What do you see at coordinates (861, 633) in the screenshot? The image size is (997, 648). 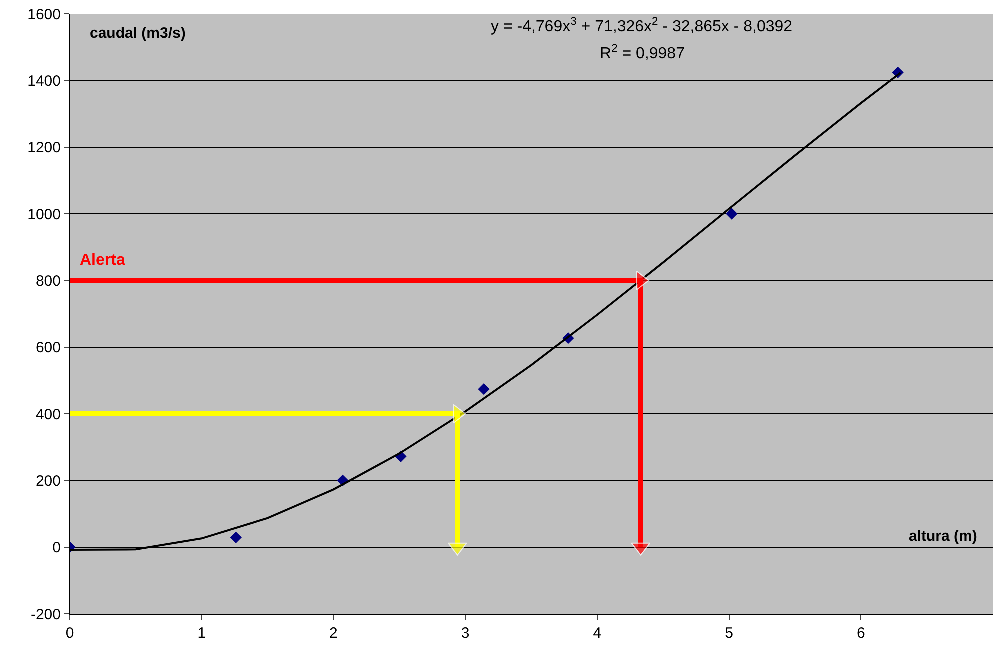 I see `x-tick-label: 6` at bounding box center [861, 633].